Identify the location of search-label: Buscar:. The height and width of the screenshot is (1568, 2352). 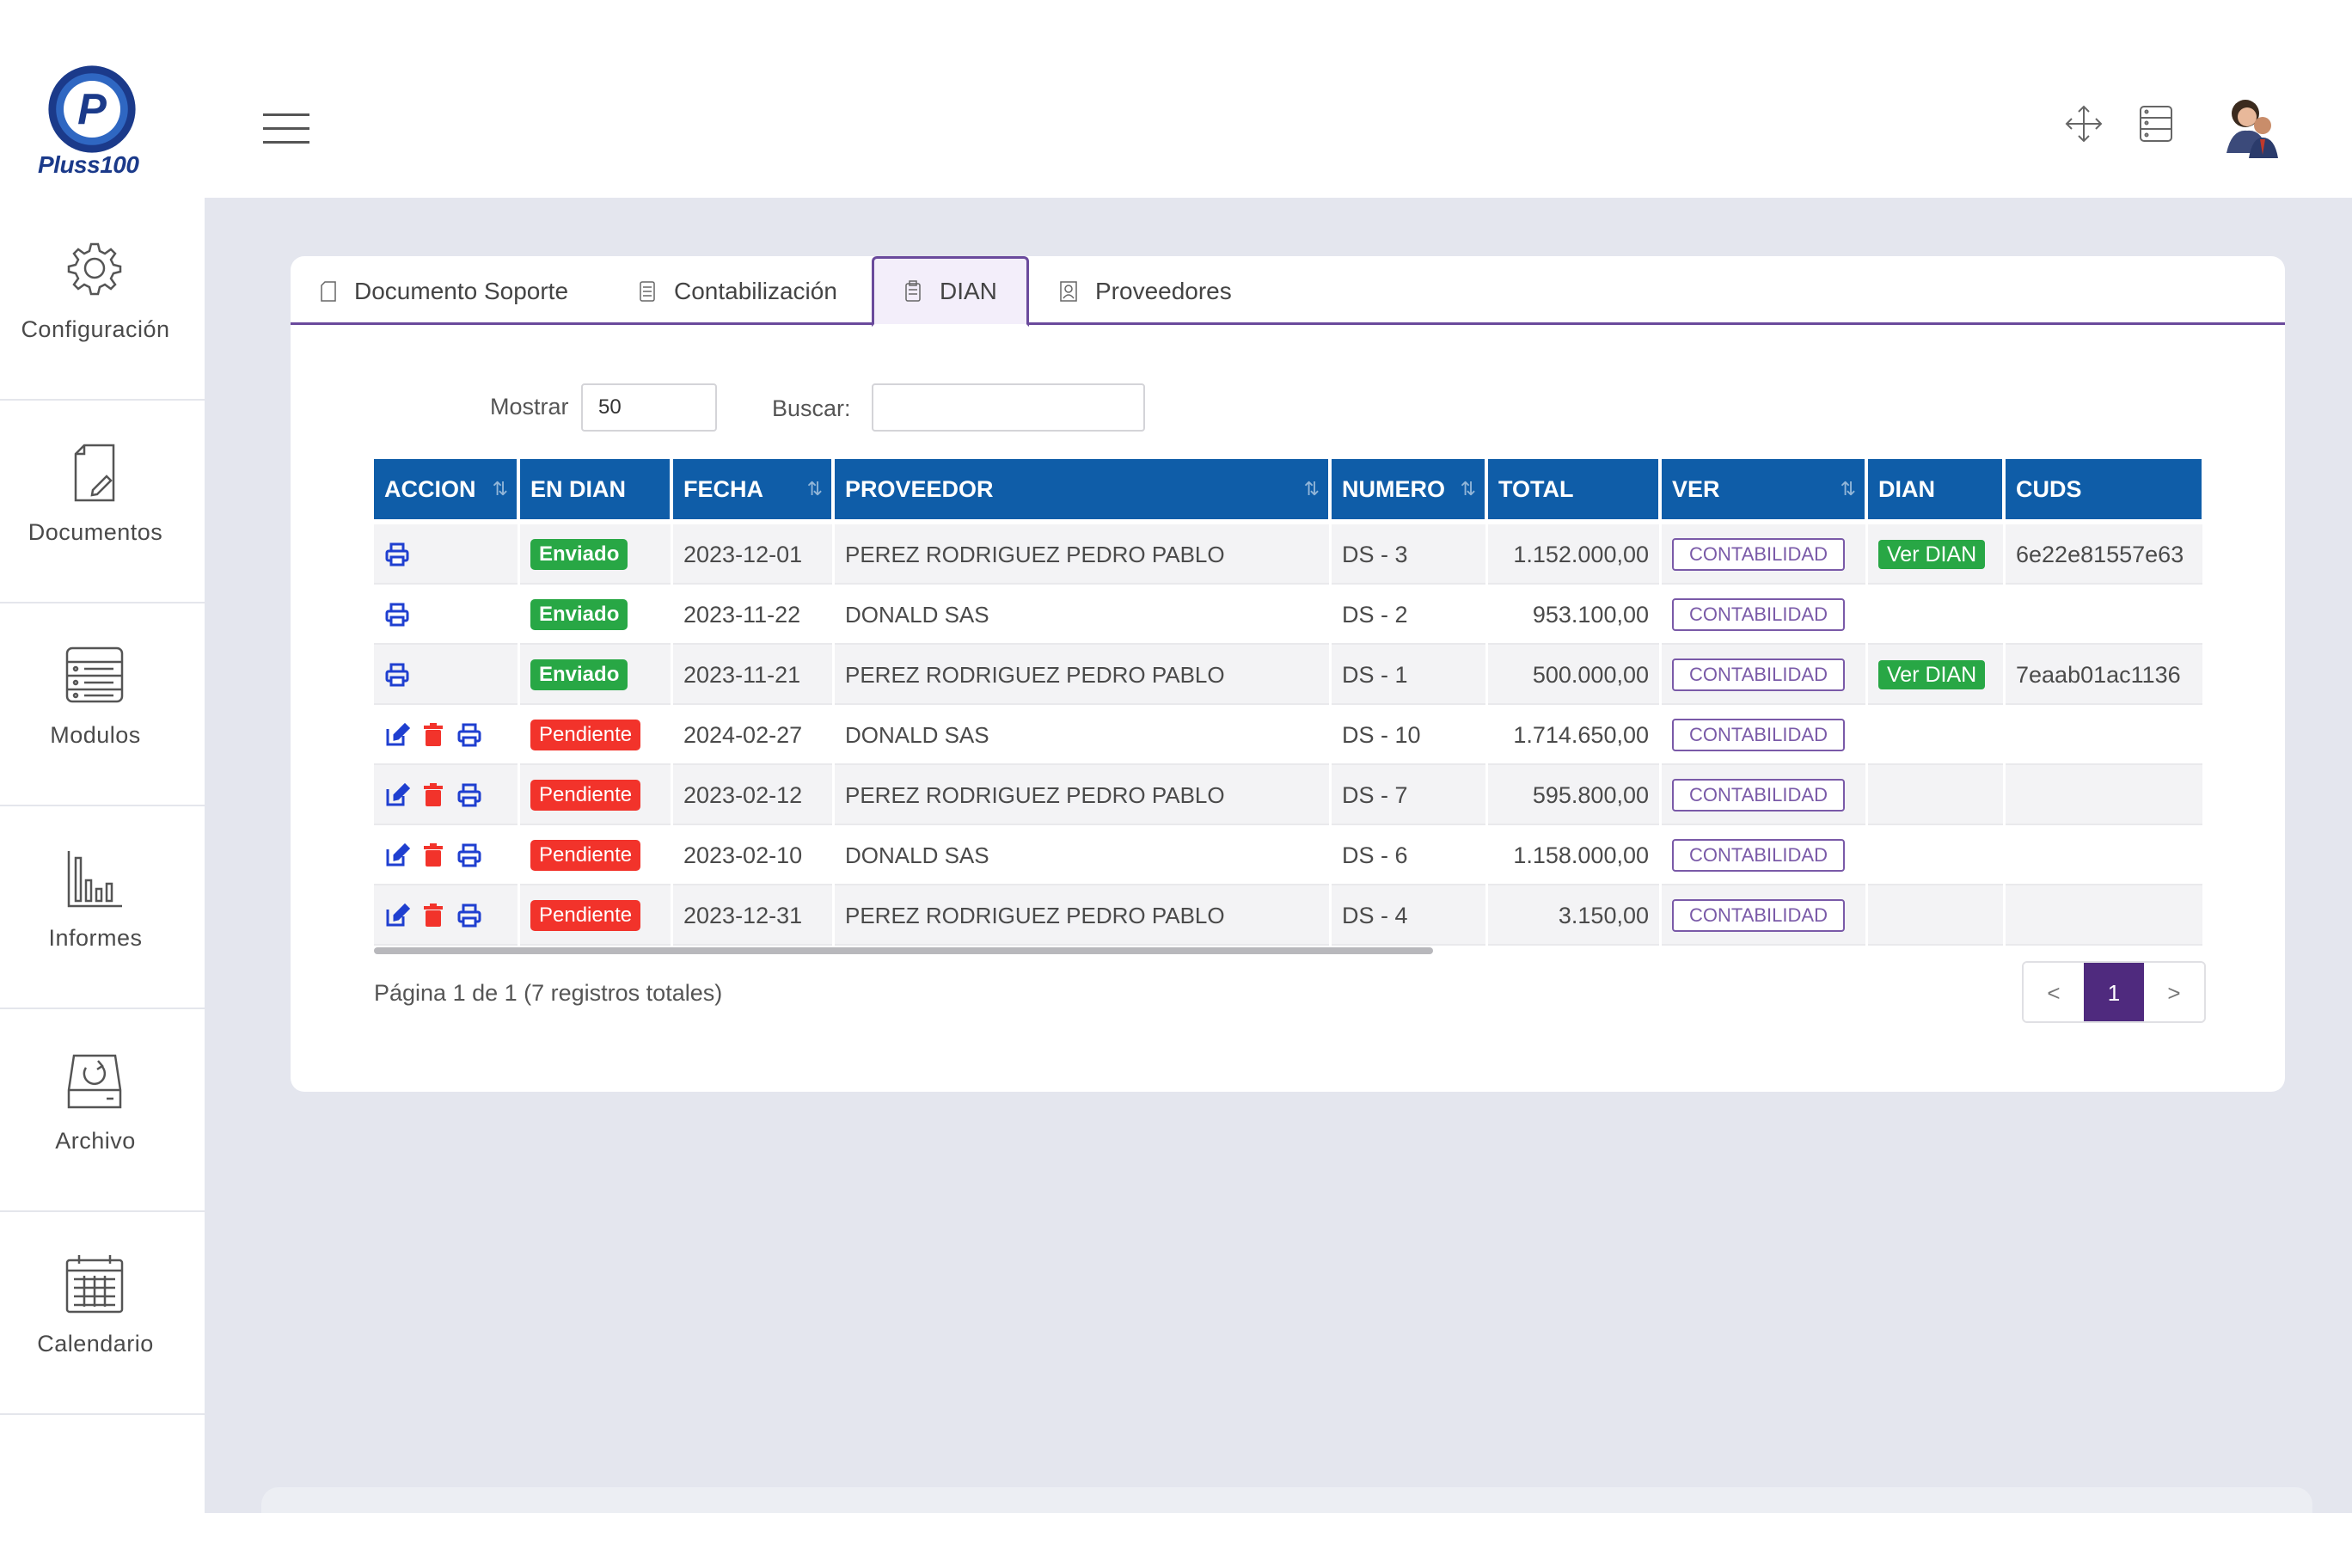
(811, 408).